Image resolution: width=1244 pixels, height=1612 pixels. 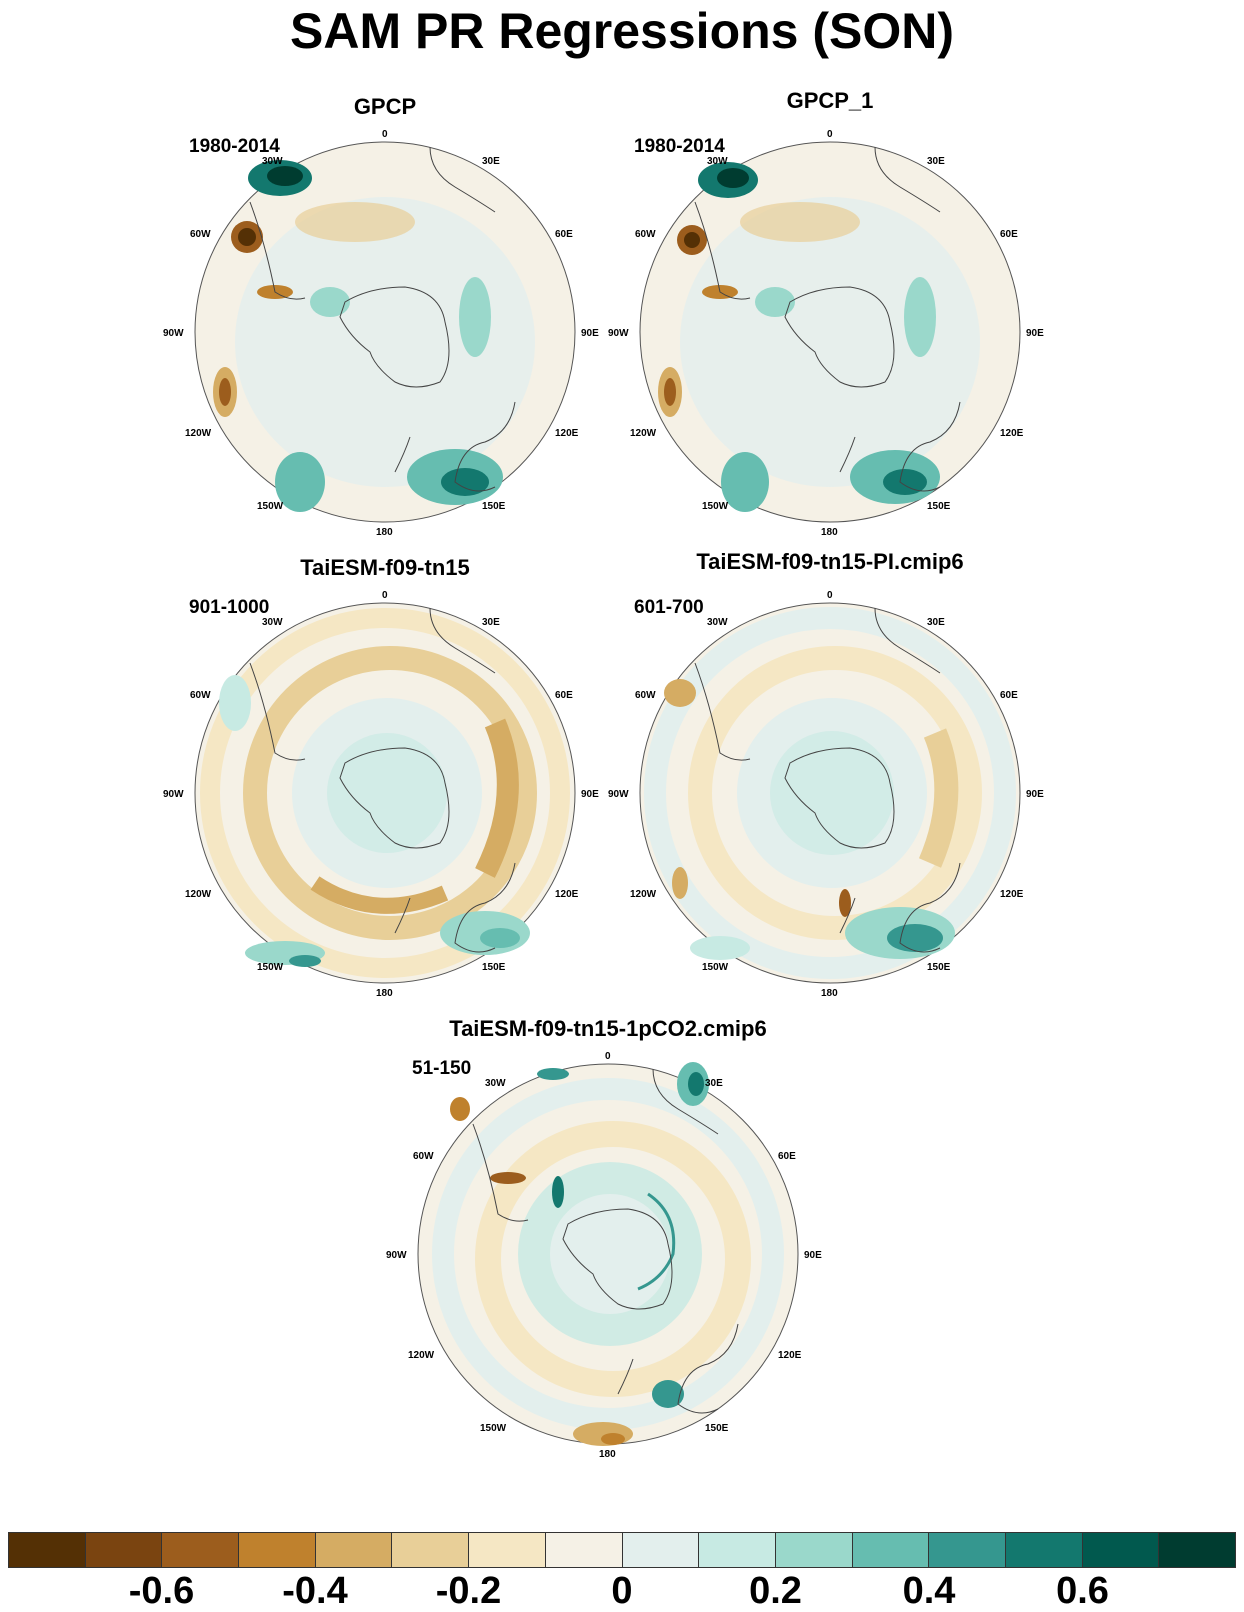 I want to click on panel-title: GPCP_1, so click(x=830, y=100).